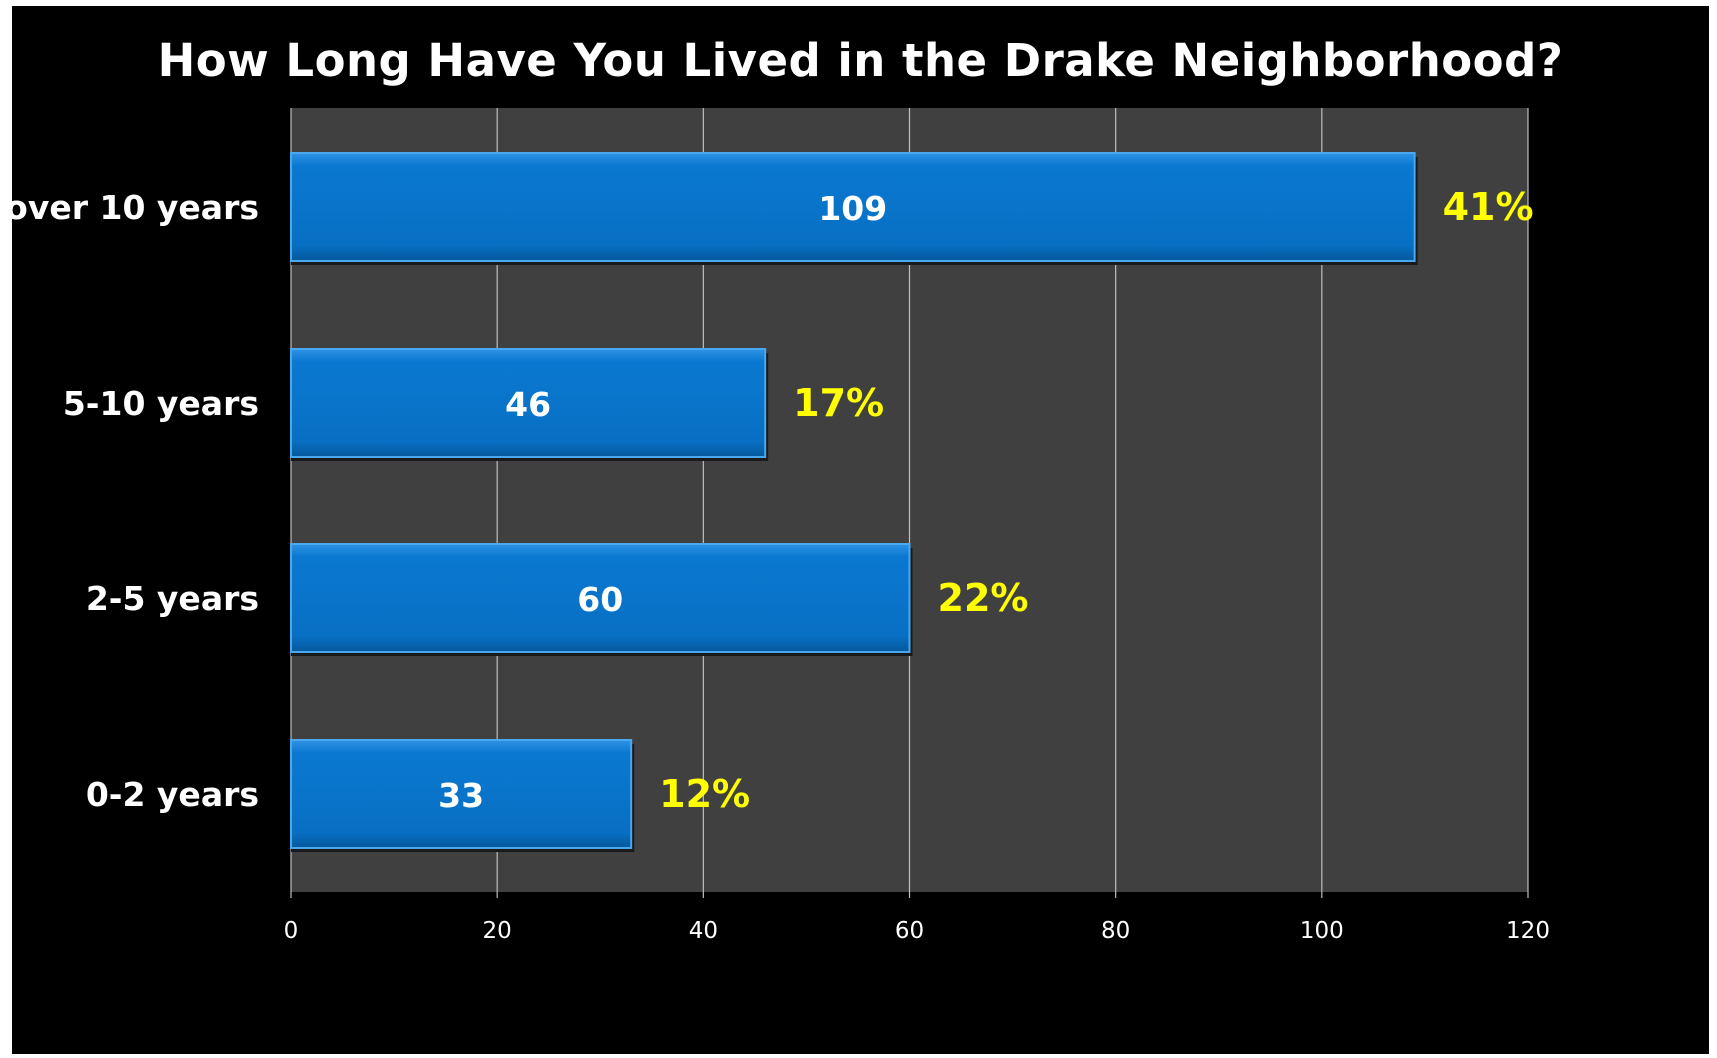 The width and height of the screenshot is (1717, 1058). Describe the element at coordinates (291, 931) in the screenshot. I see `x-tick-label: 0` at that location.